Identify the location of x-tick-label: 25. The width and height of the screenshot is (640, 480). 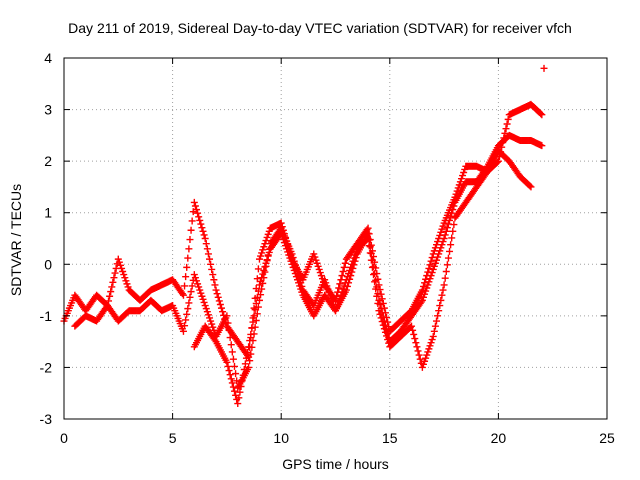
(607, 438).